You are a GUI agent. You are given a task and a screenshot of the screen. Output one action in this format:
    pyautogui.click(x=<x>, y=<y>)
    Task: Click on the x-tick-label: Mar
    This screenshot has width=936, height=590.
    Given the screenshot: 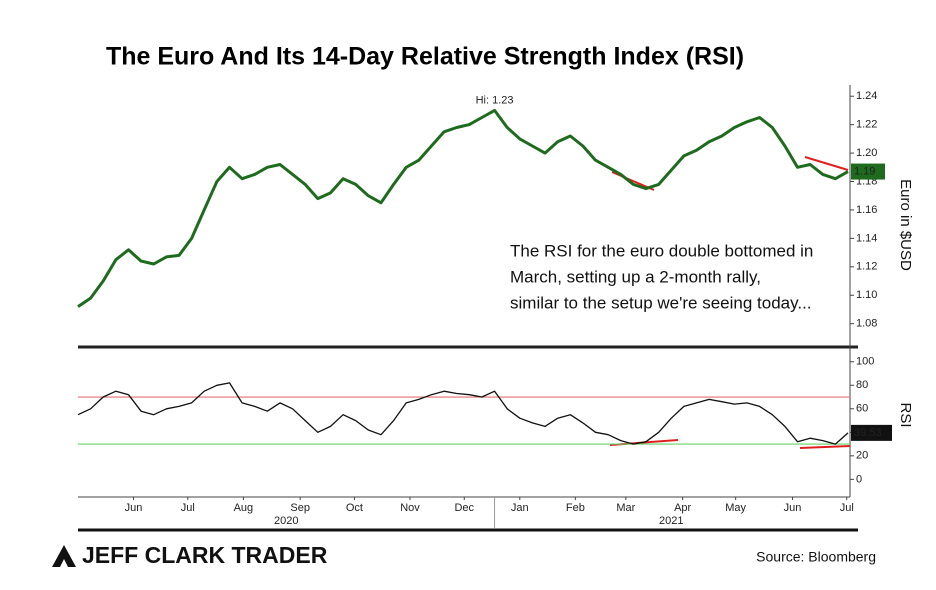 What is the action you would take?
    pyautogui.click(x=625, y=508)
    